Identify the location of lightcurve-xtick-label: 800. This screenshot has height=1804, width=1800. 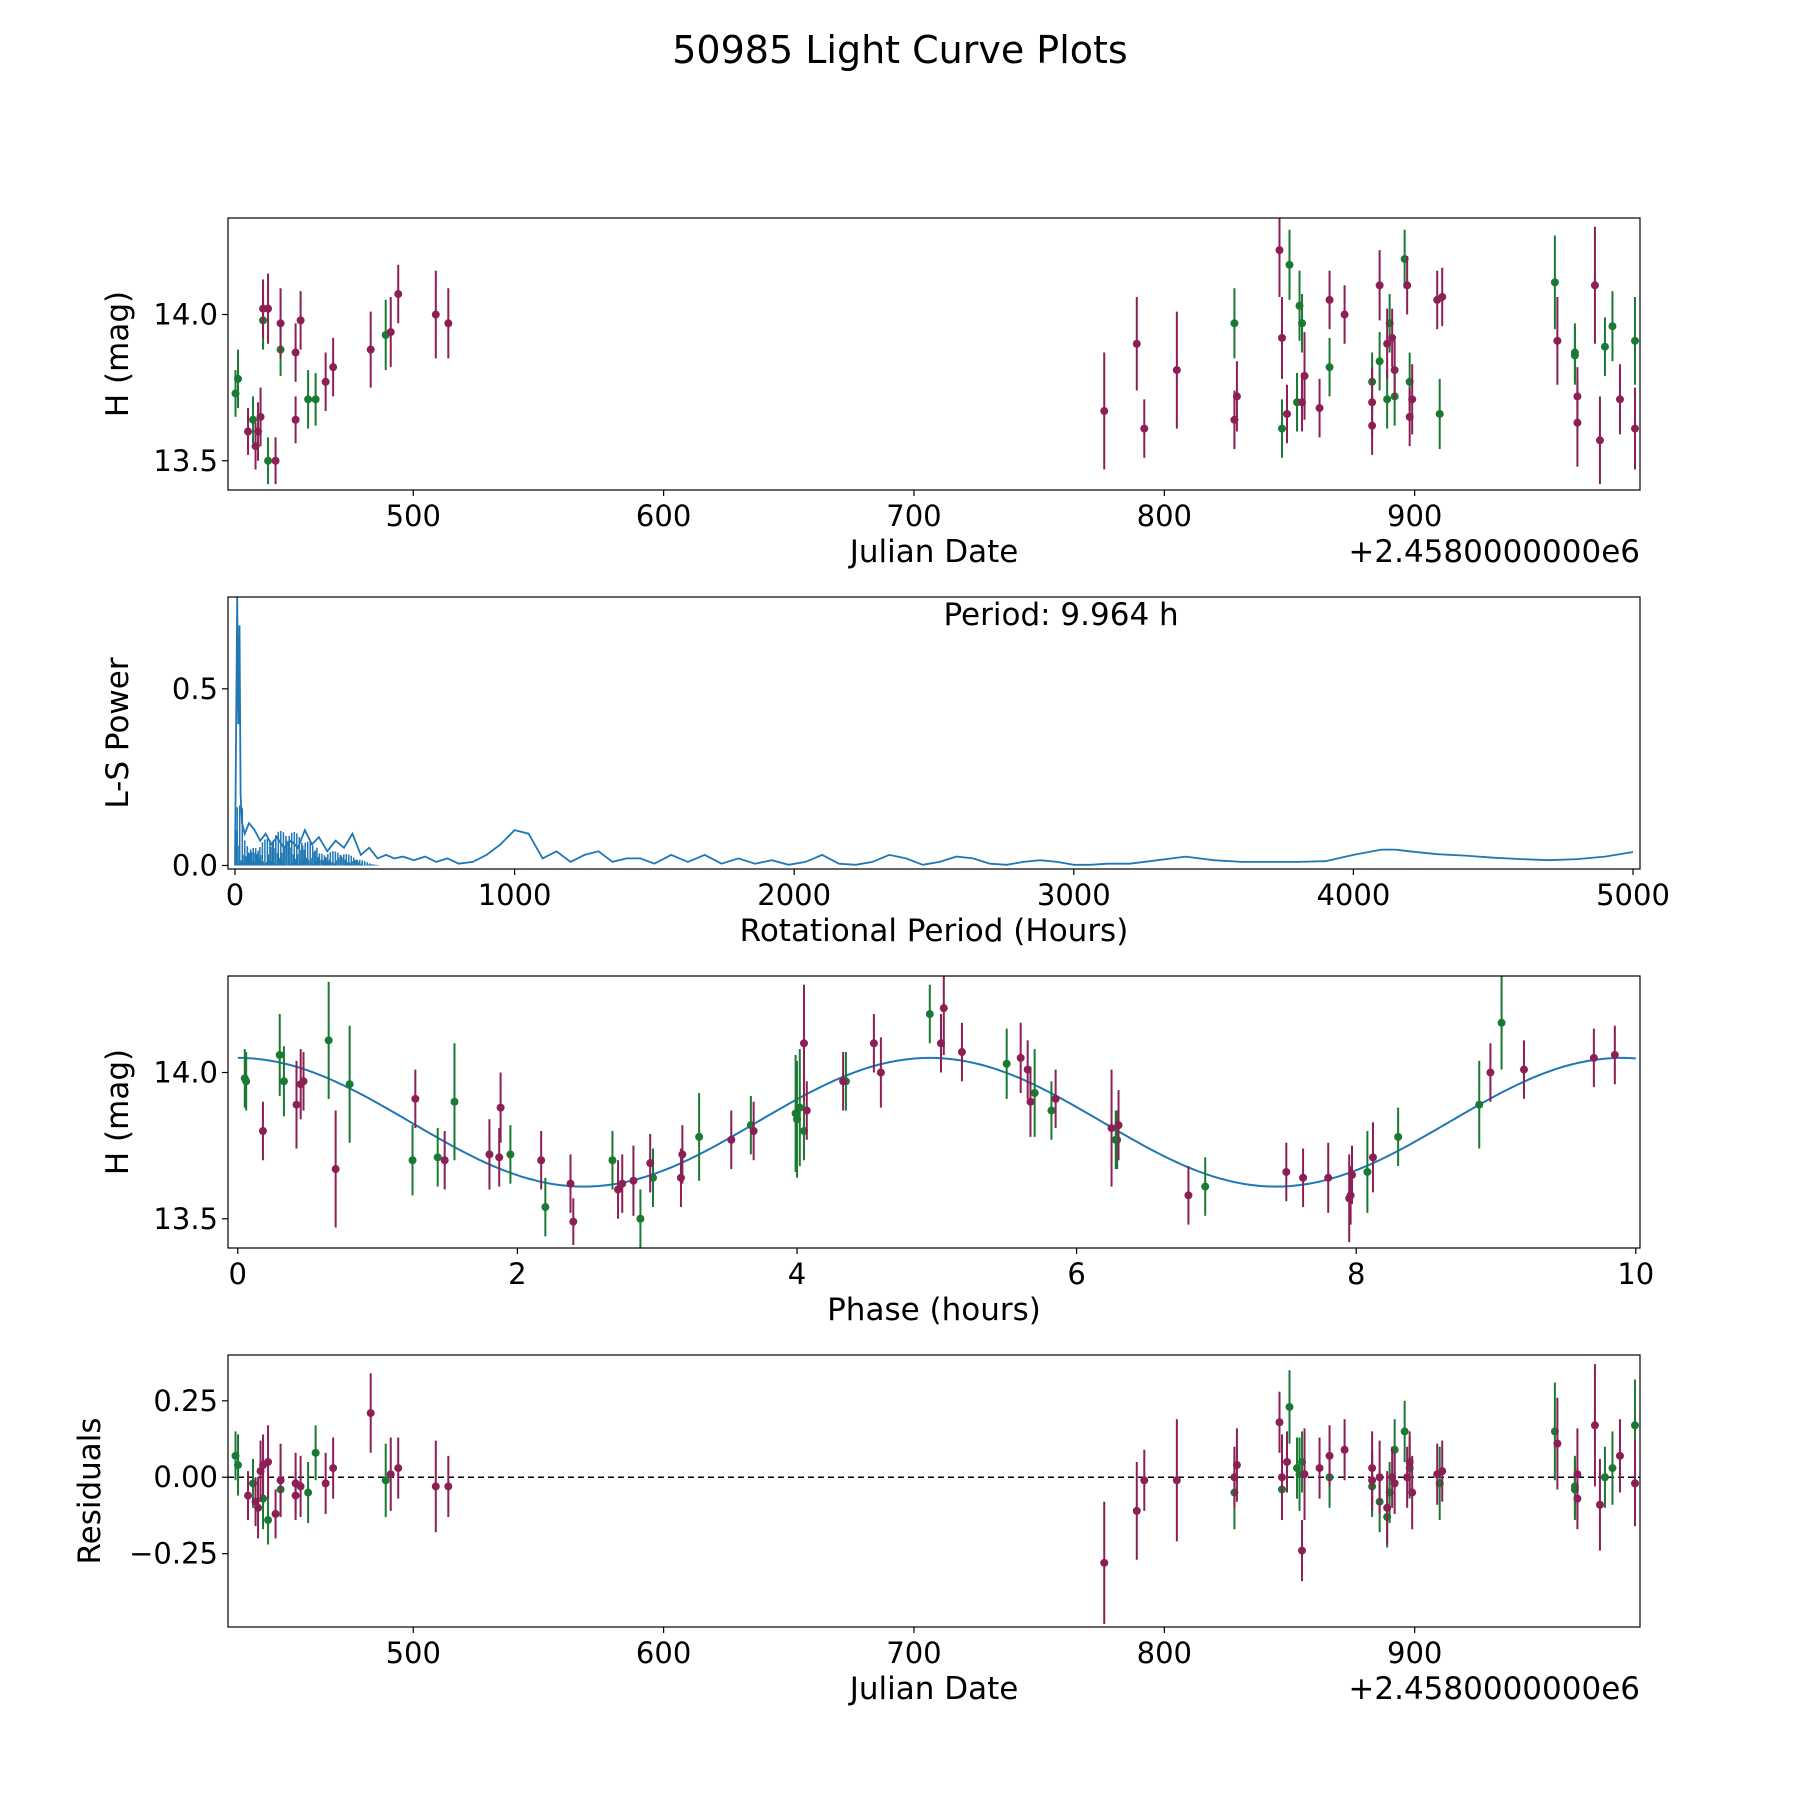
(1164, 516).